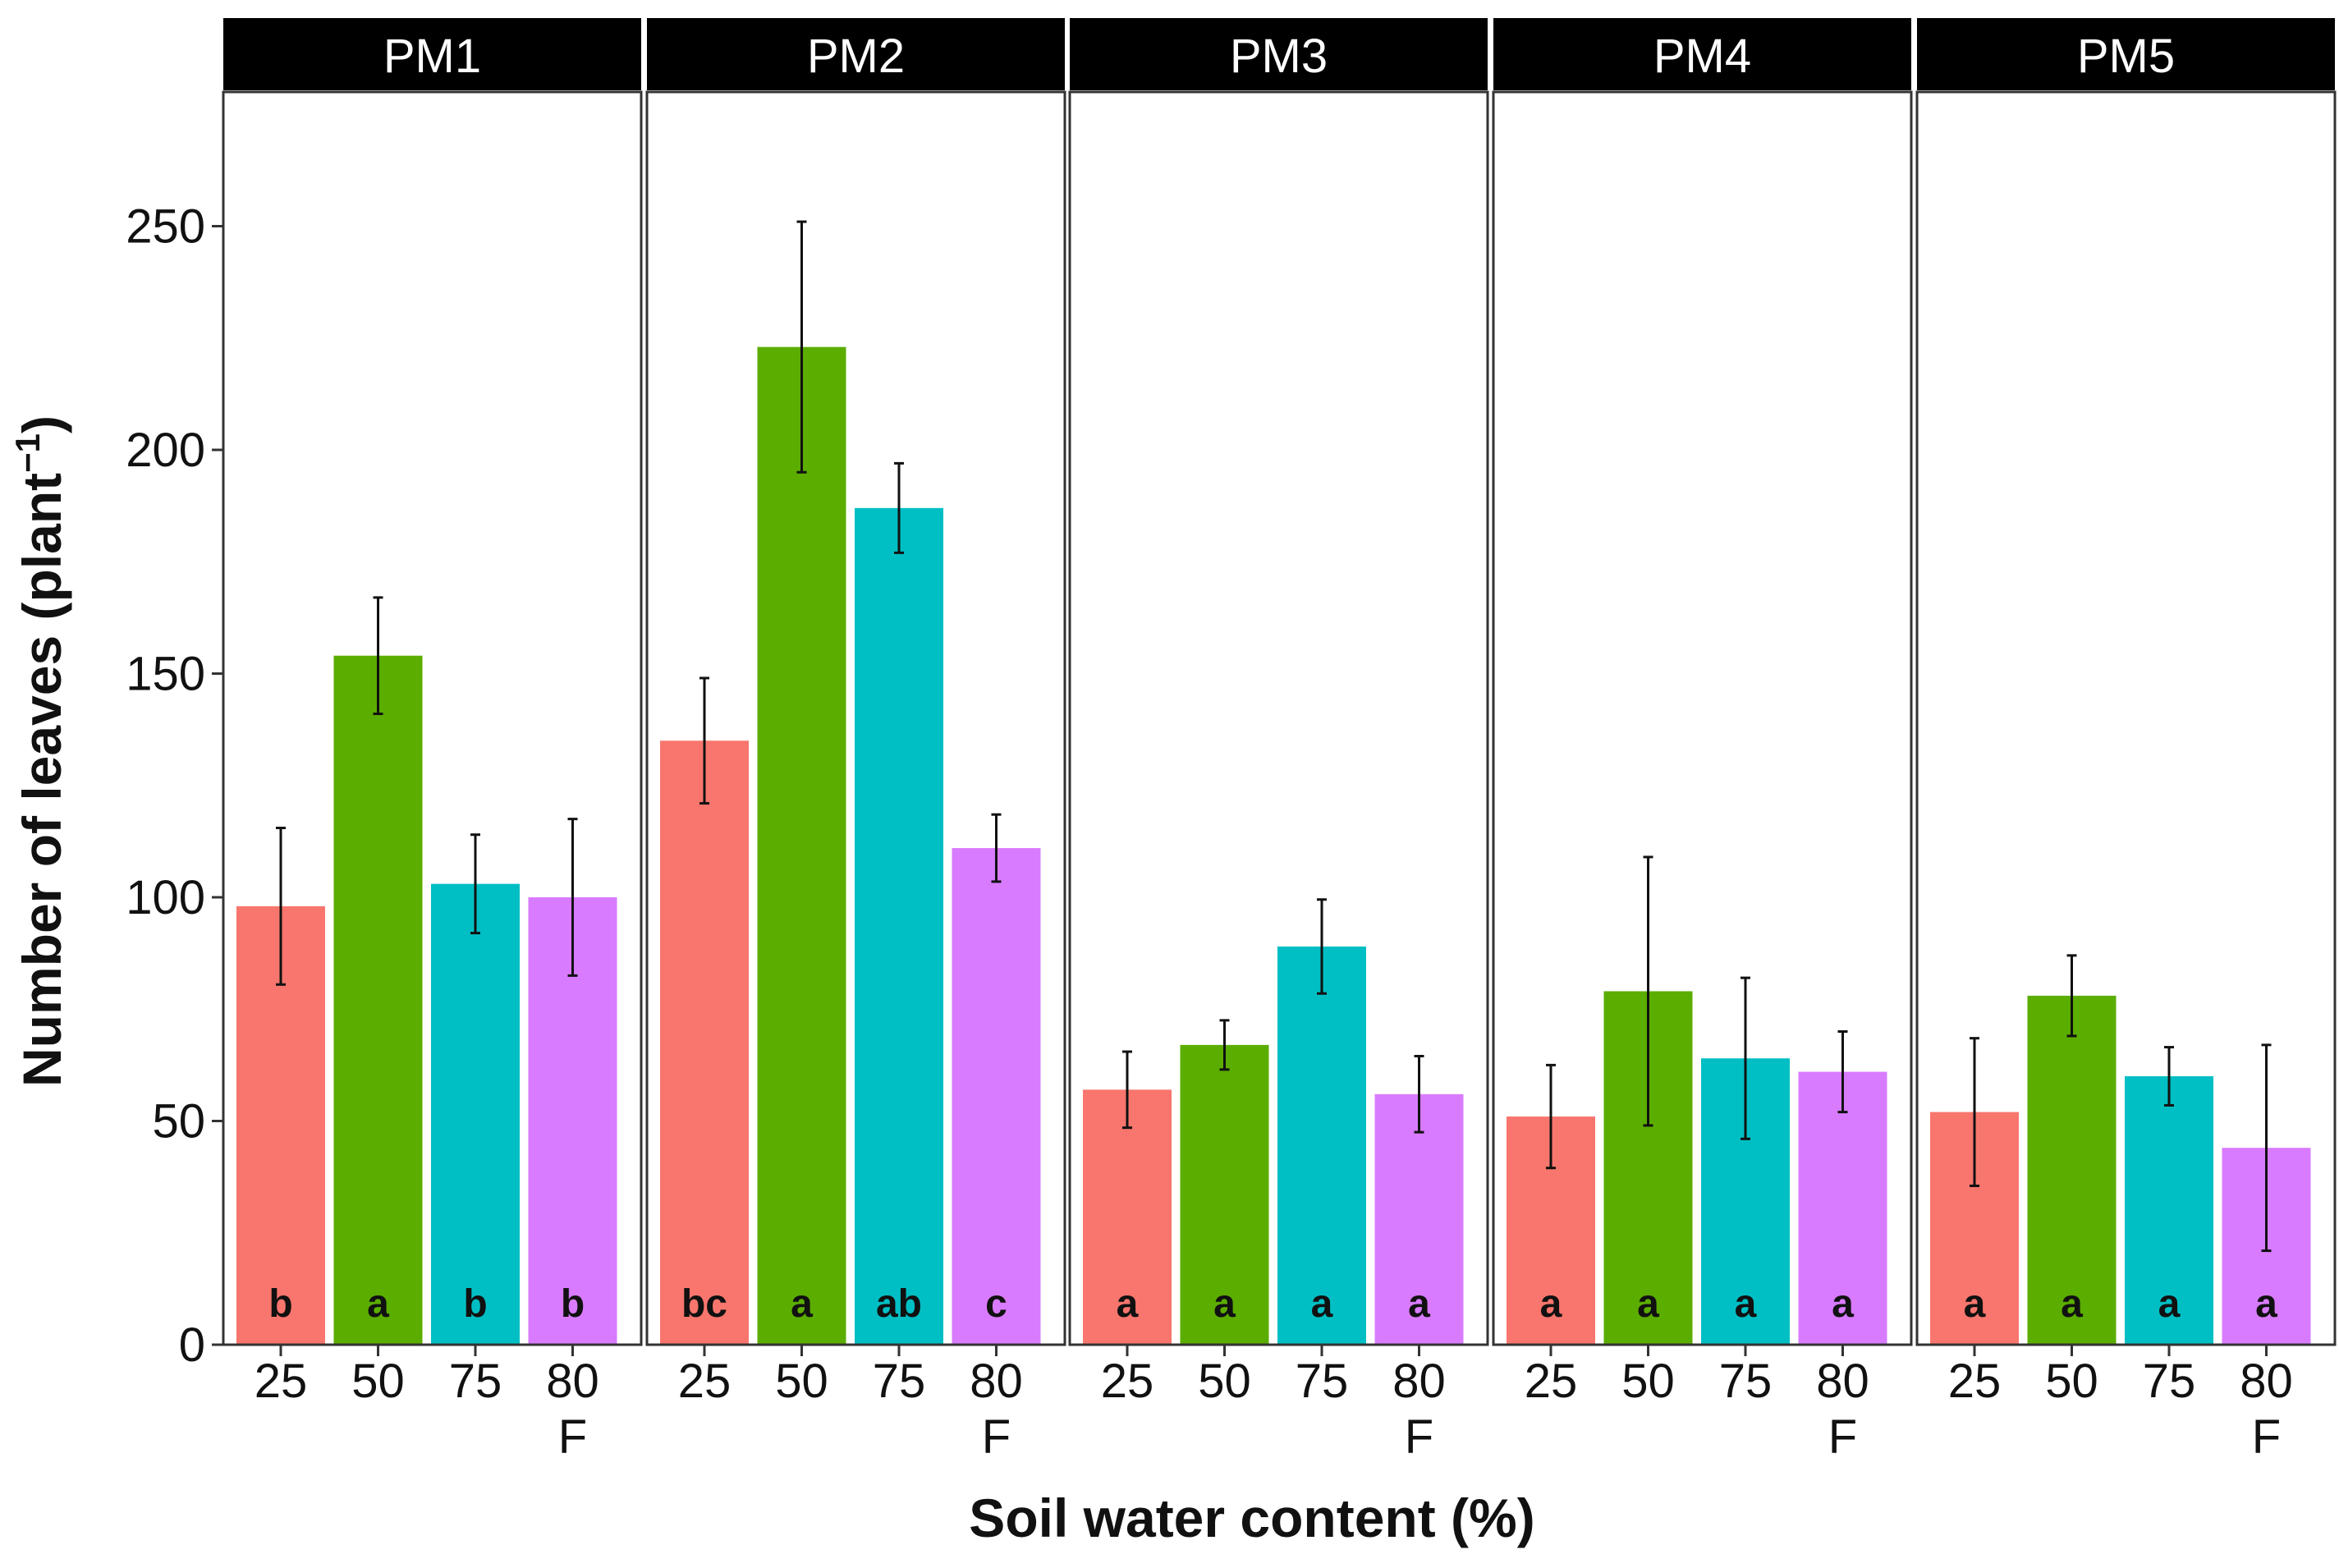  I want to click on y-axis-title-suffix: ), so click(41, 424).